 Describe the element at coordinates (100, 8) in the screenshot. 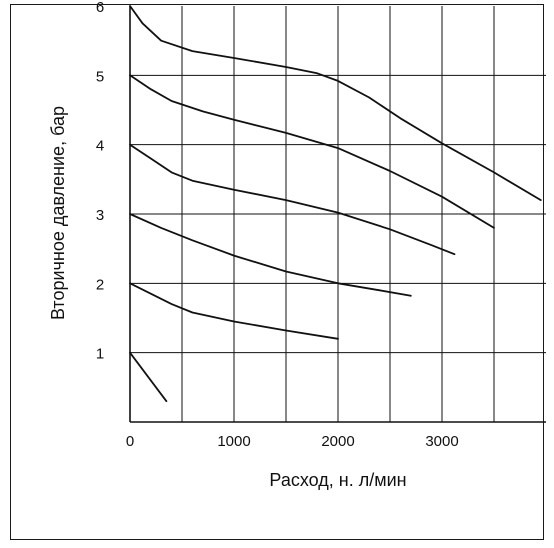

I see `y-tick-label: 6` at that location.